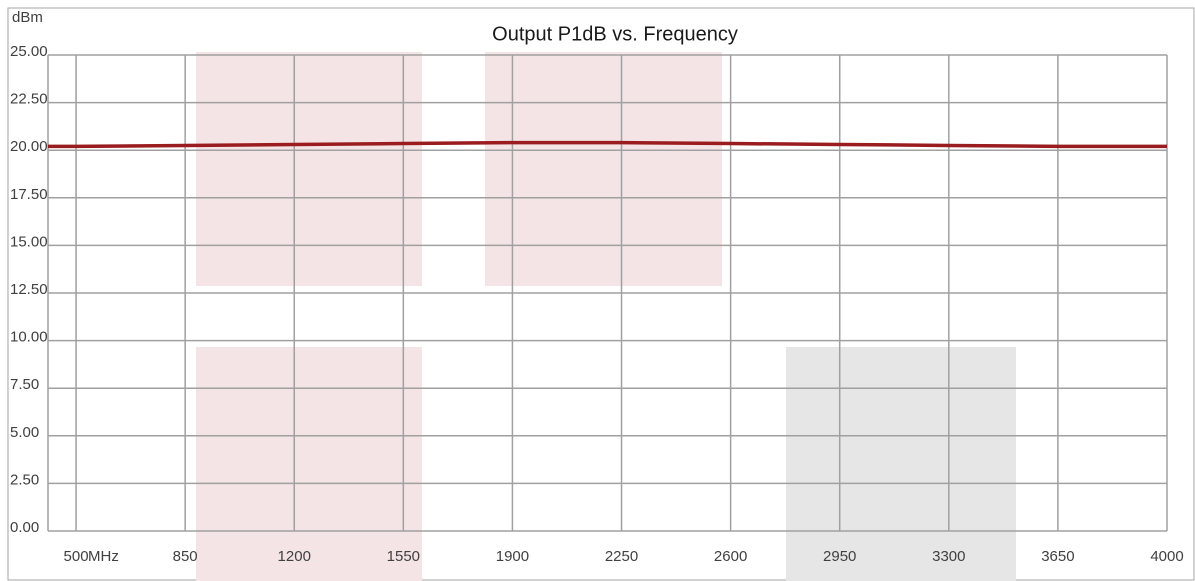 The width and height of the screenshot is (1195, 581). What do you see at coordinates (948, 556) in the screenshot?
I see `x-tick-label: 3300` at bounding box center [948, 556].